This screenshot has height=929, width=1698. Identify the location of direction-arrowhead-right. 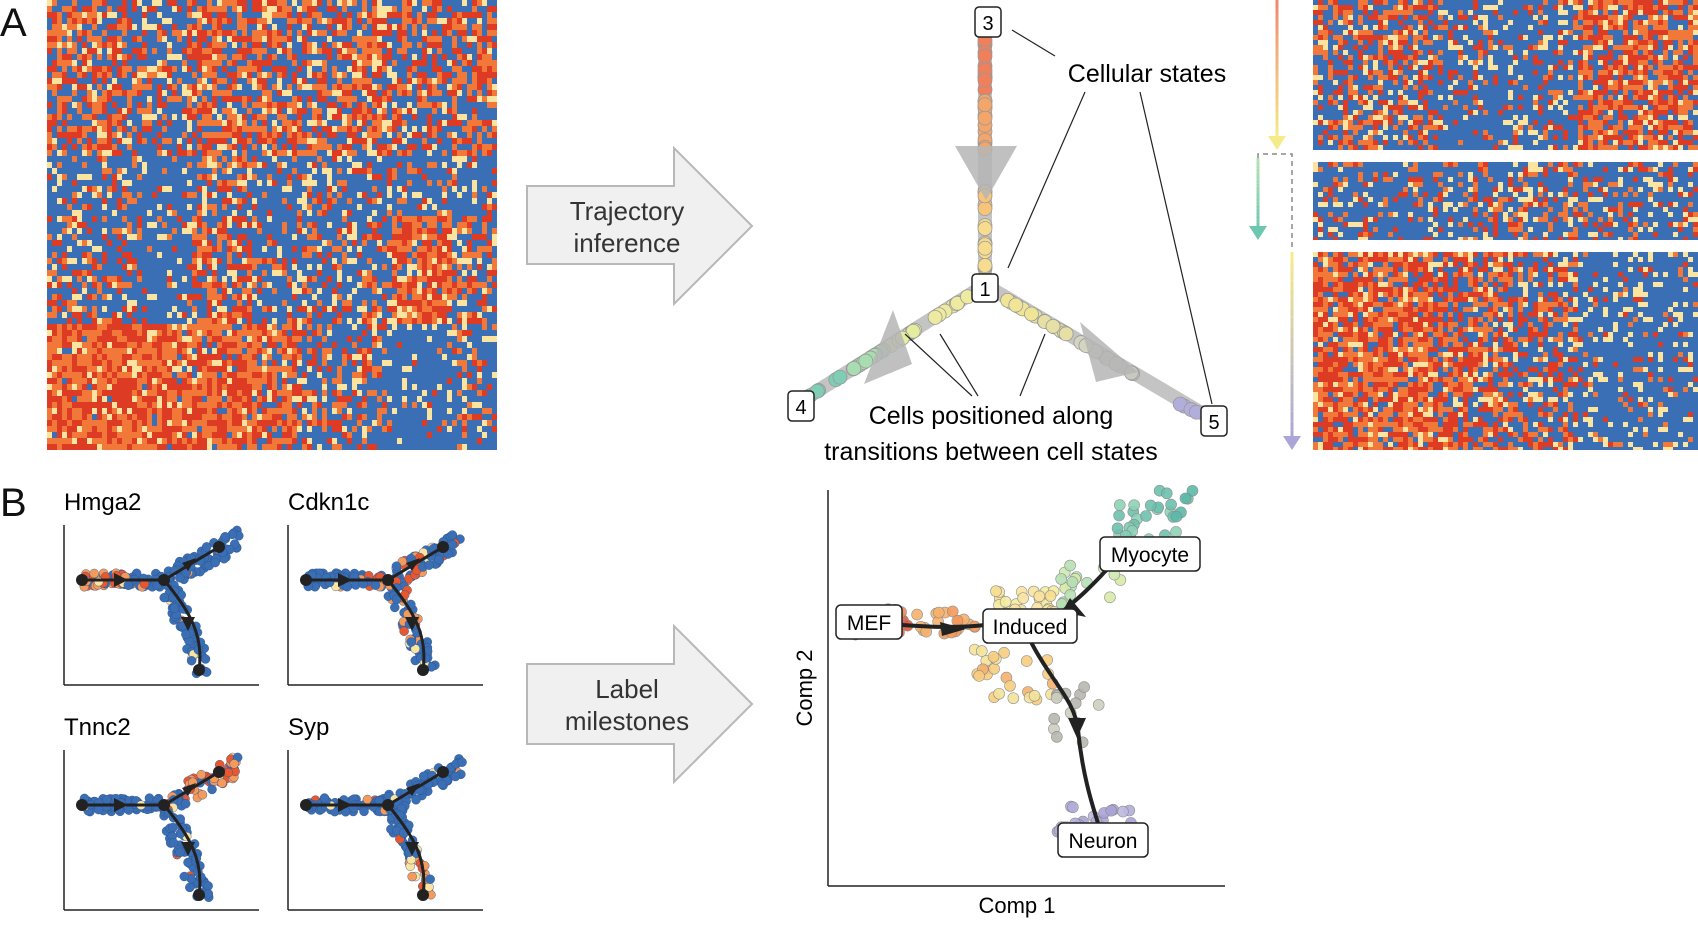
(1109, 352).